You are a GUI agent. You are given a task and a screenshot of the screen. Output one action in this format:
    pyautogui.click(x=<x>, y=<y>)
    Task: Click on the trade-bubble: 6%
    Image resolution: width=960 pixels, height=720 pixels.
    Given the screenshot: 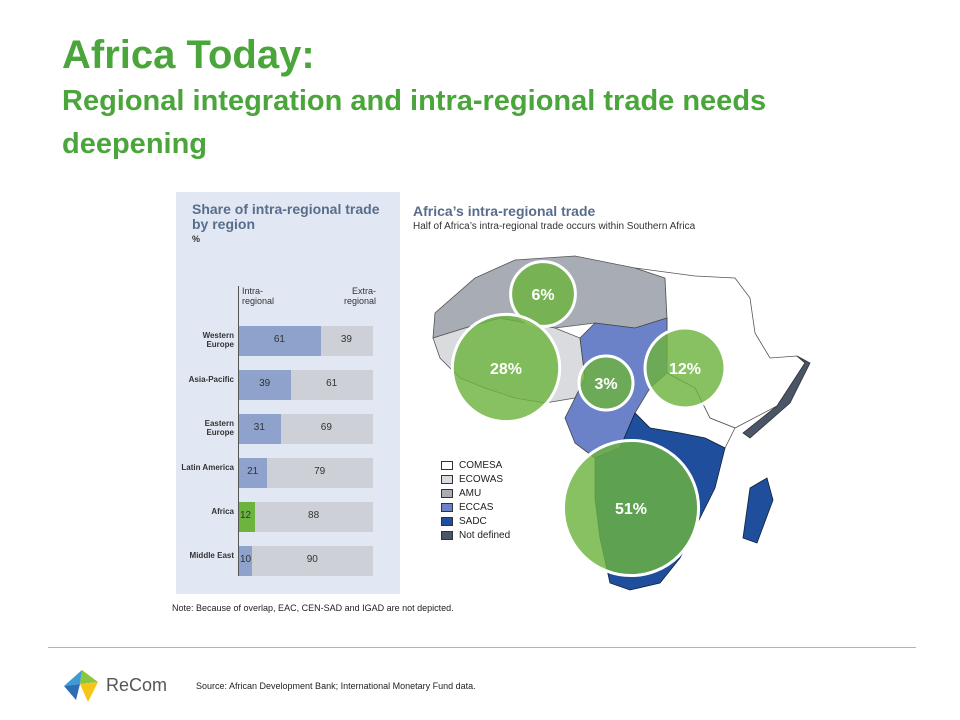 What is the action you would take?
    pyautogui.click(x=543, y=294)
    